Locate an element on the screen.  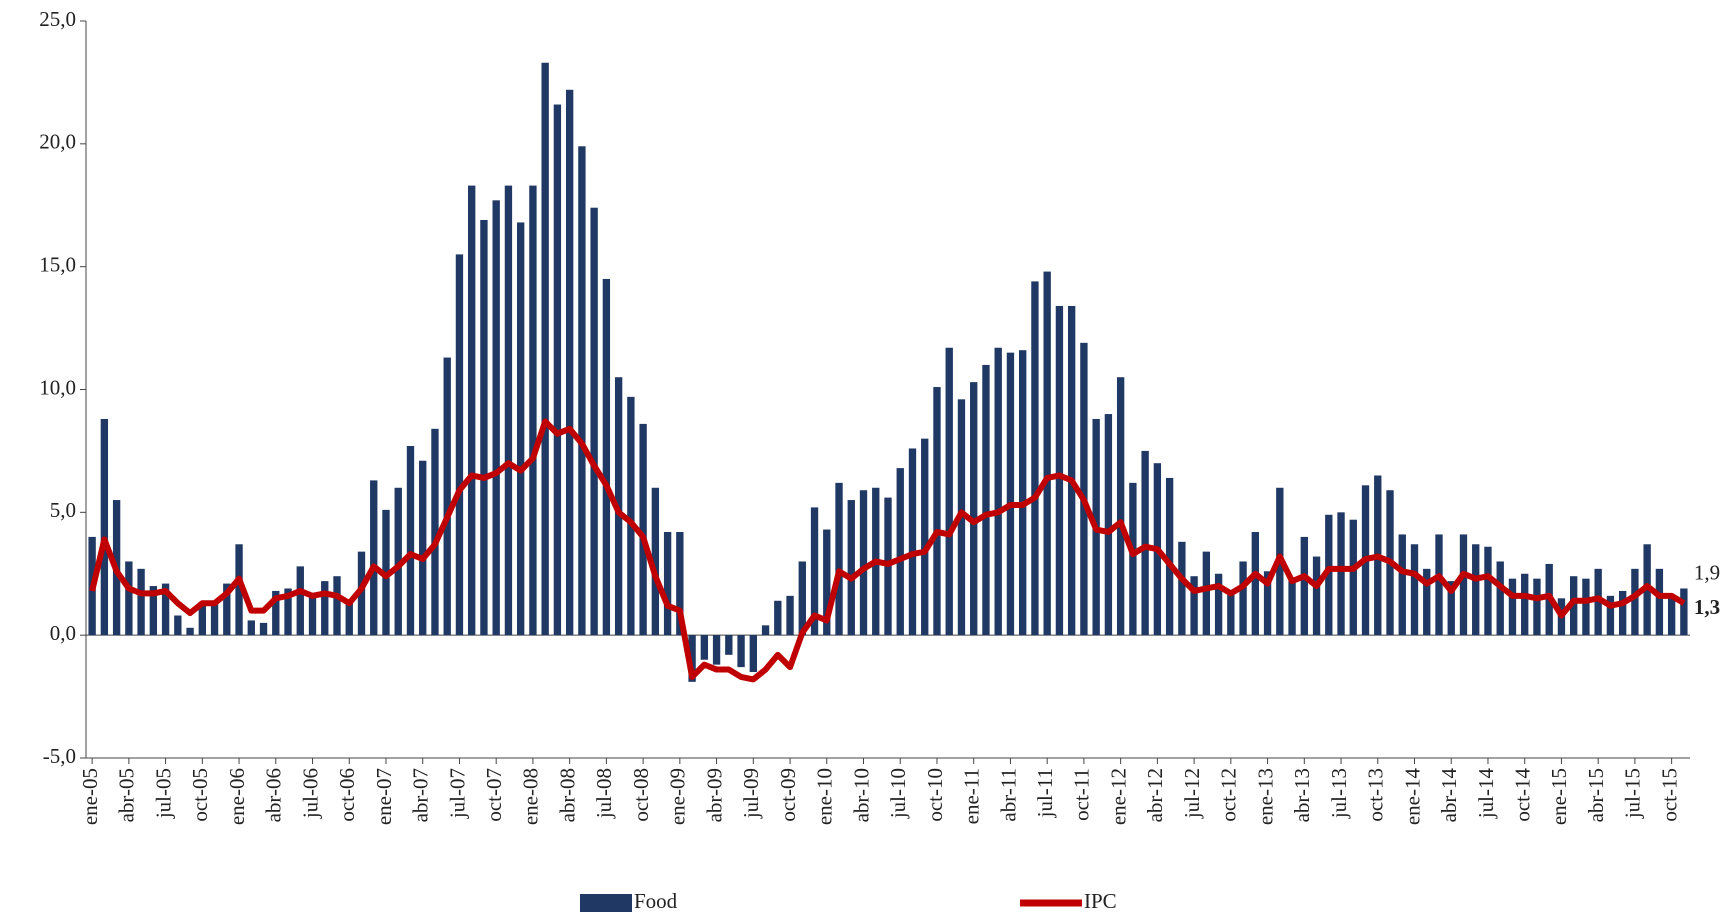
x-tick-label: abr-08 is located at coordinates (567, 795).